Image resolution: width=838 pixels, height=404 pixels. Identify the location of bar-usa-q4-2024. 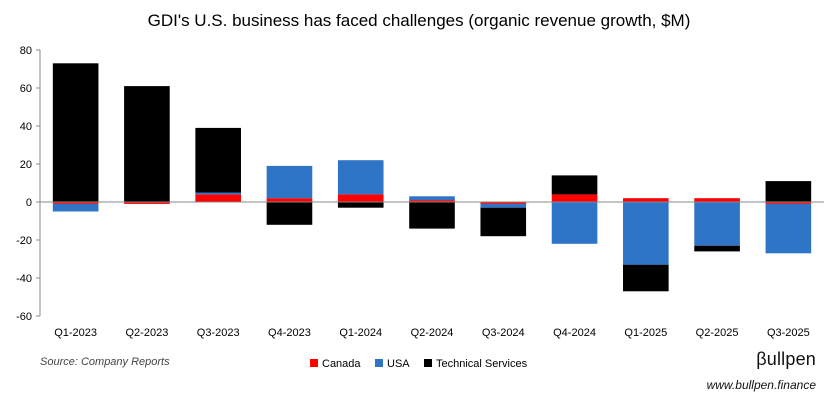
(574, 223).